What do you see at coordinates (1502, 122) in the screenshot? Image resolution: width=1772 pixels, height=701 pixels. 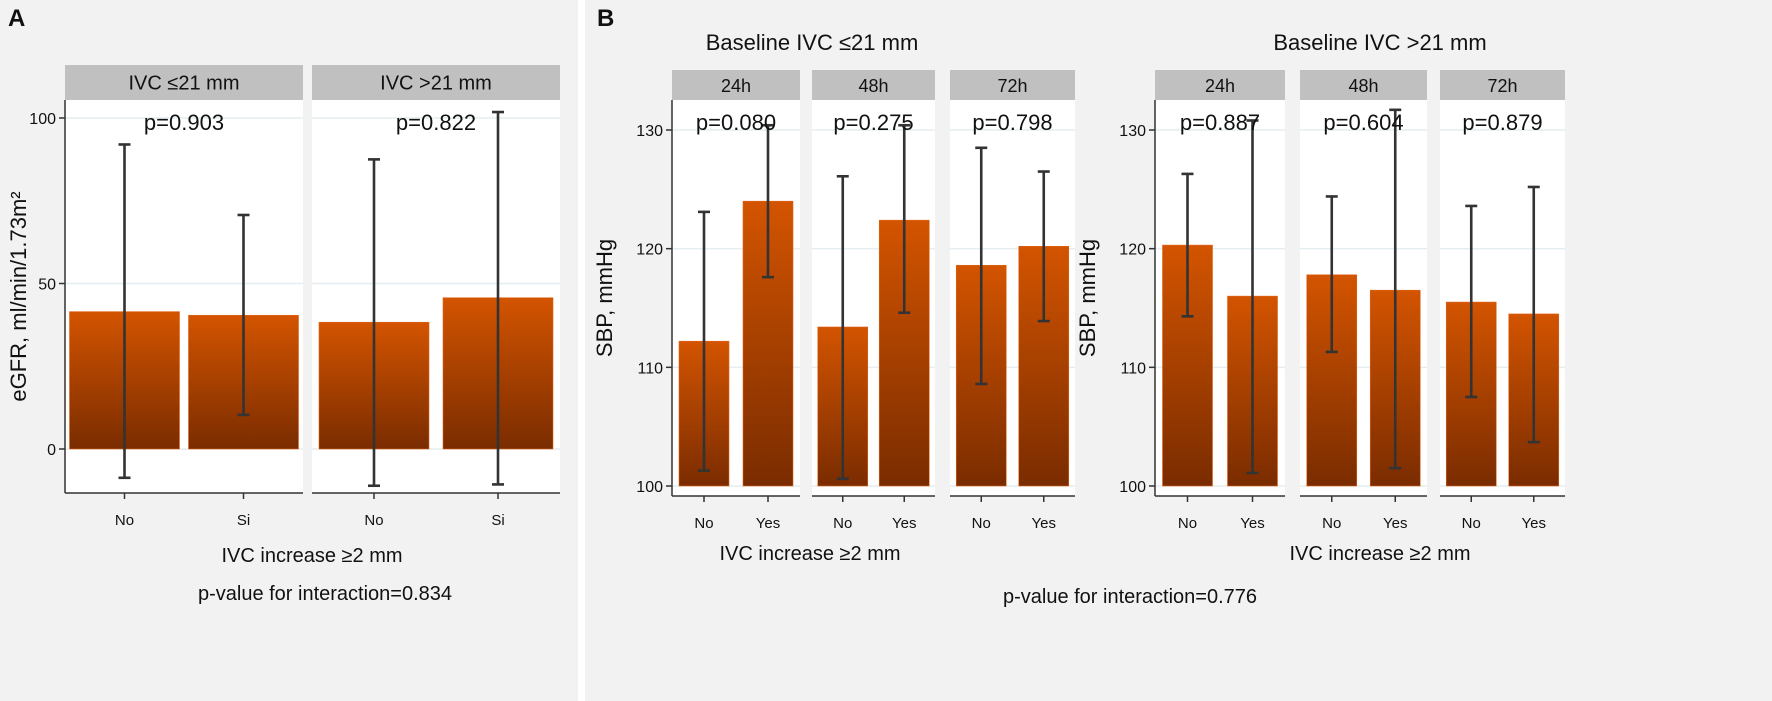 I see `p-value-label: p=0.879` at bounding box center [1502, 122].